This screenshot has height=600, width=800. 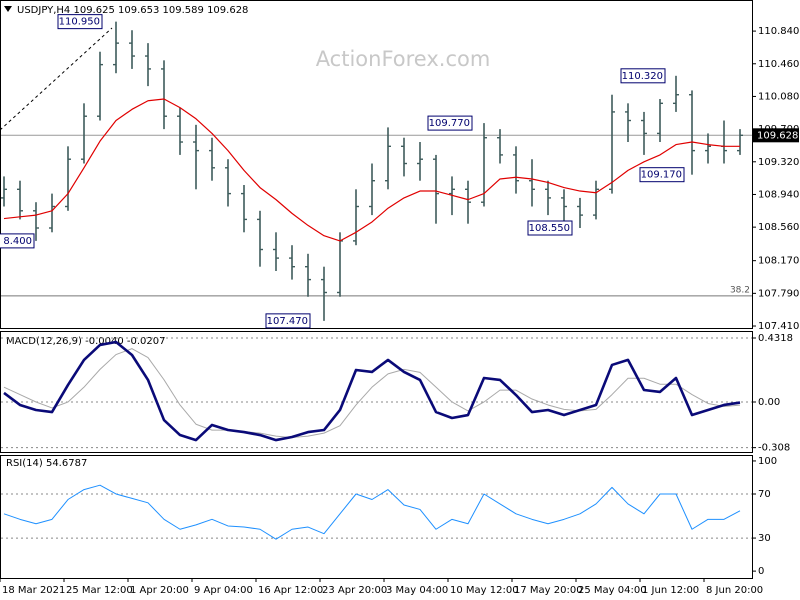 What do you see at coordinates (46, 463) in the screenshot?
I see `rsi-title: RSI(14) 54.6787` at bounding box center [46, 463].